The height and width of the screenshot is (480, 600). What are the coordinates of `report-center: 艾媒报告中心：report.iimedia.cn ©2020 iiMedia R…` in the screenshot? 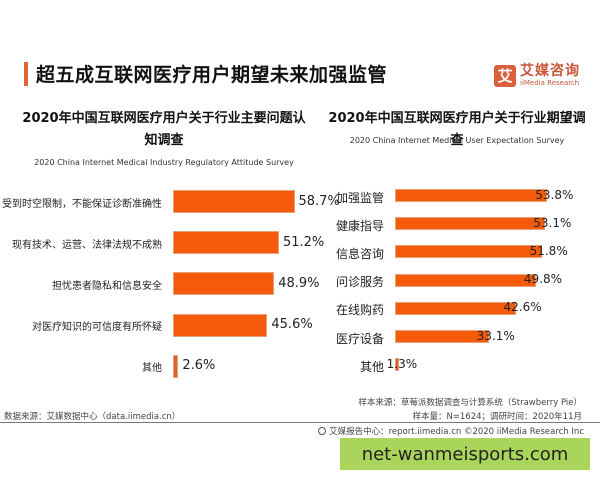 It's located at (451, 431).